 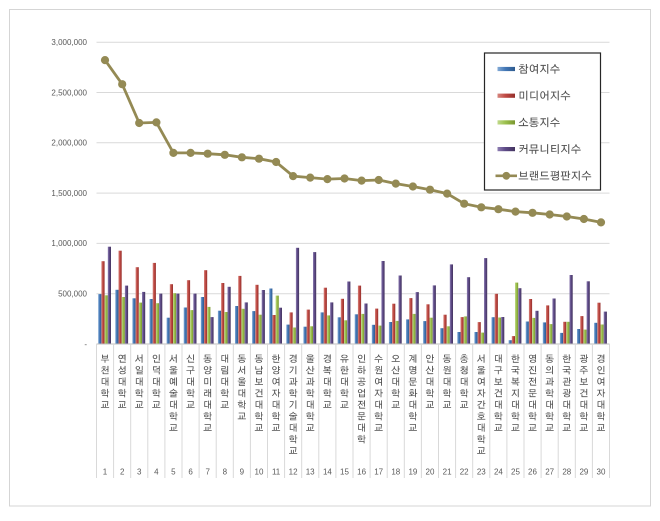 What do you see at coordinates (207, 472) in the screenshot?
I see `svg-text: 7` at bounding box center [207, 472].